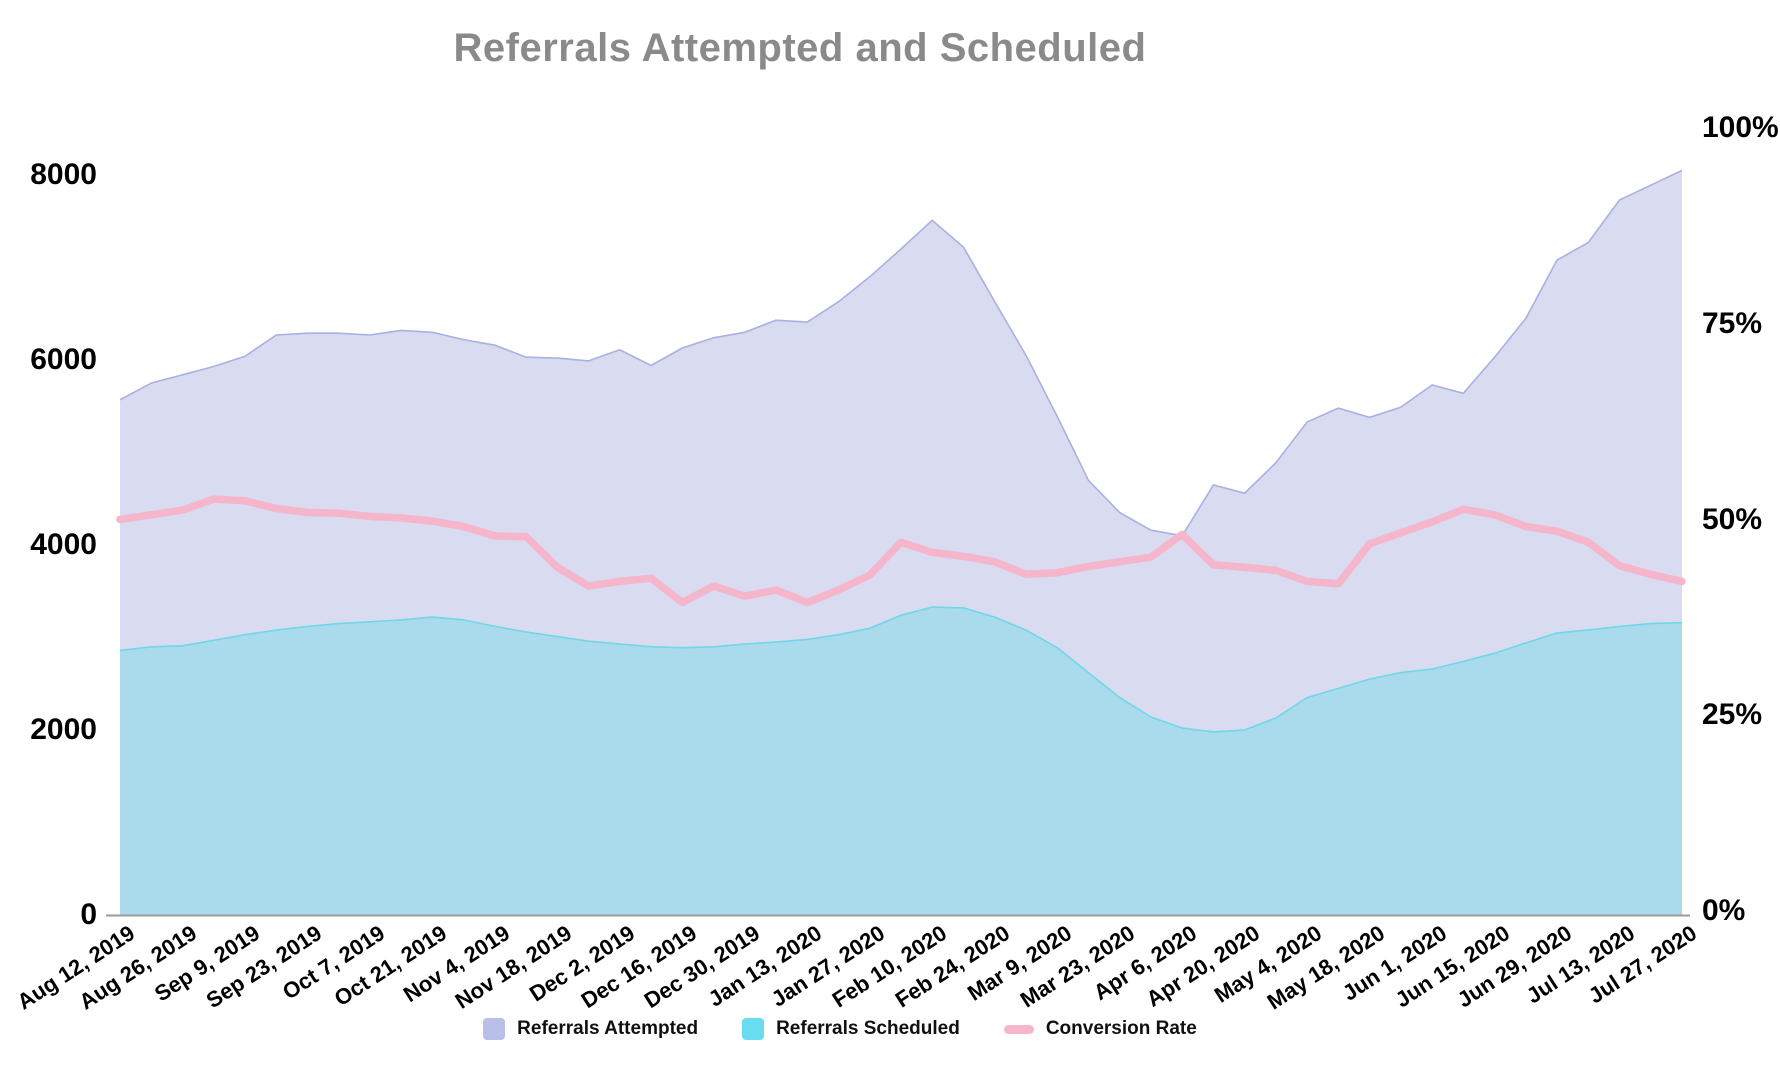  I want to click on conversion-rate-line, so click(901, 551).